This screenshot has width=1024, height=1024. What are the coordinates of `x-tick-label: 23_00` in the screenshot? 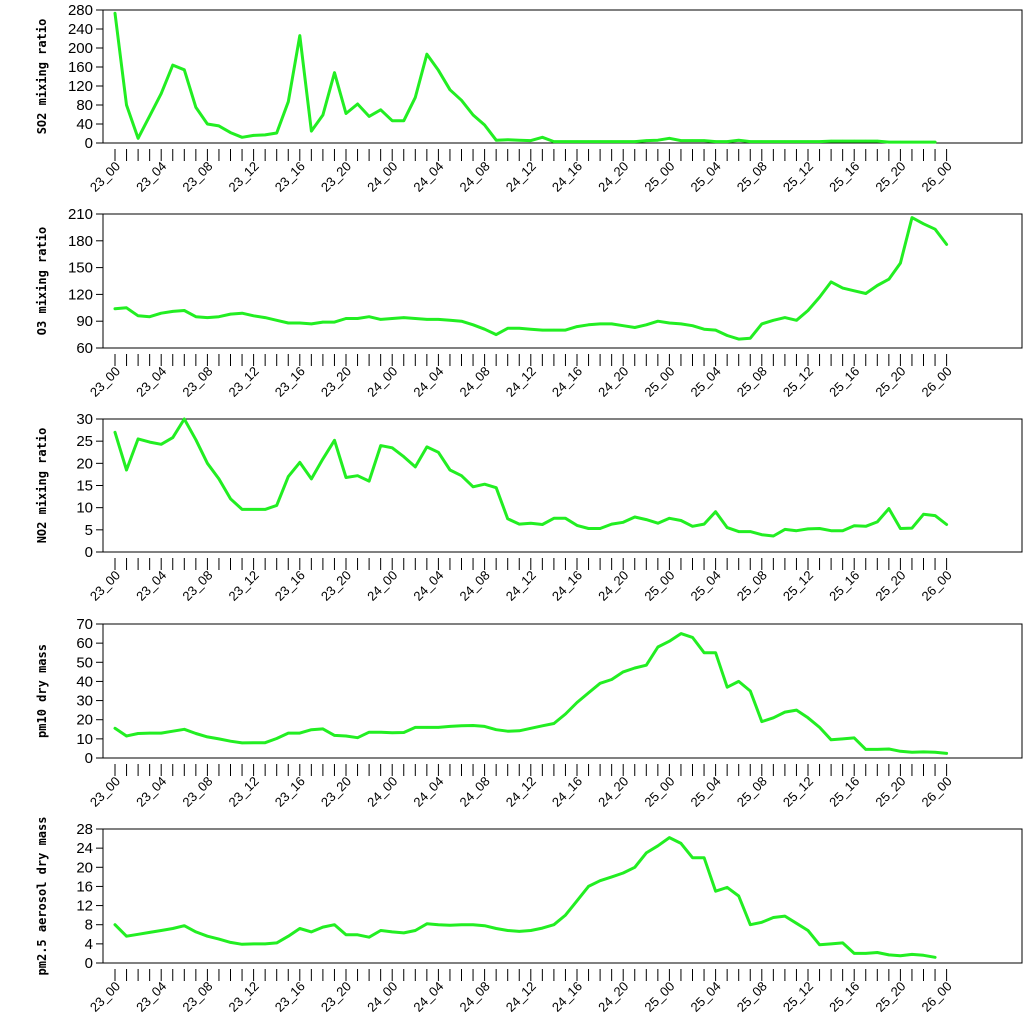 It's located at (105, 177).